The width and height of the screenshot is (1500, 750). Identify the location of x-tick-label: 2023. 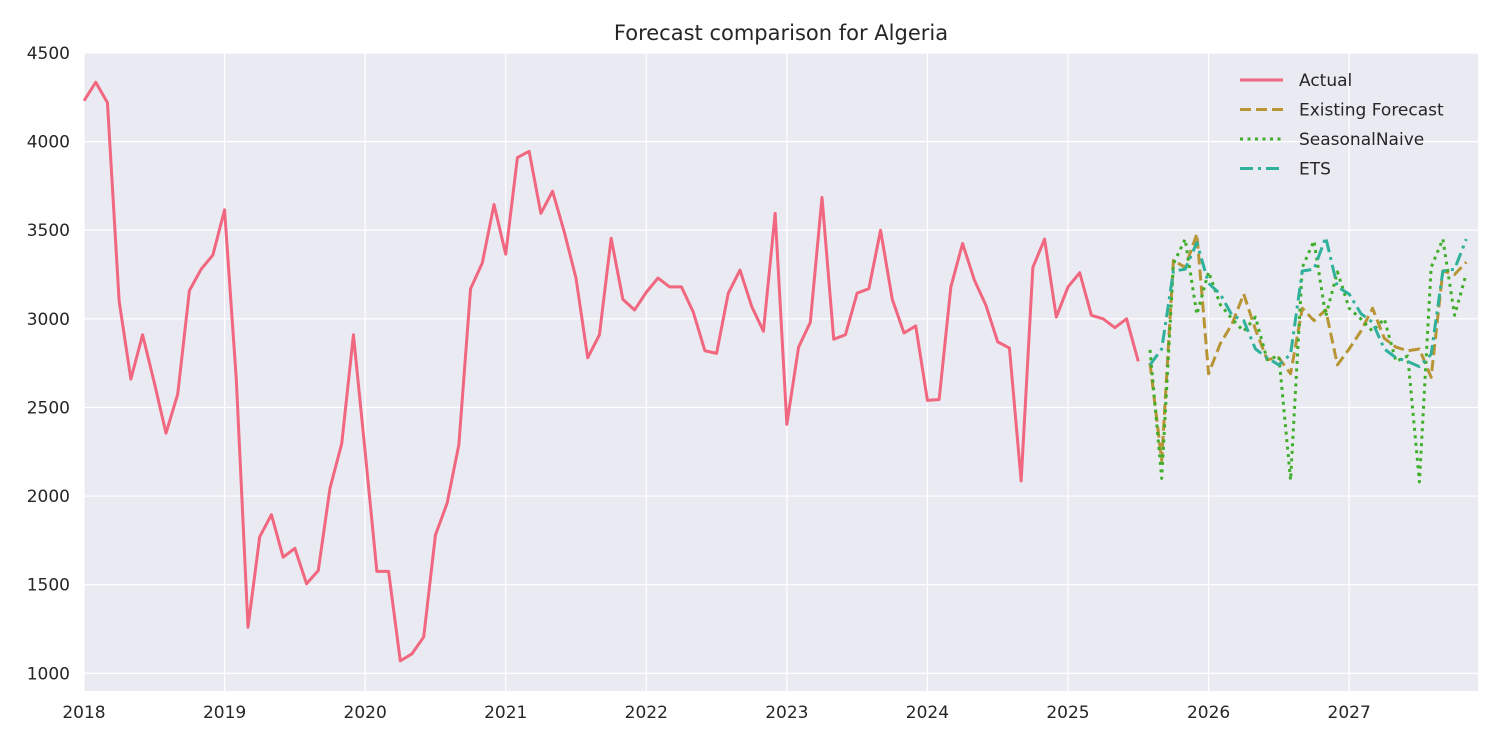
(786, 713).